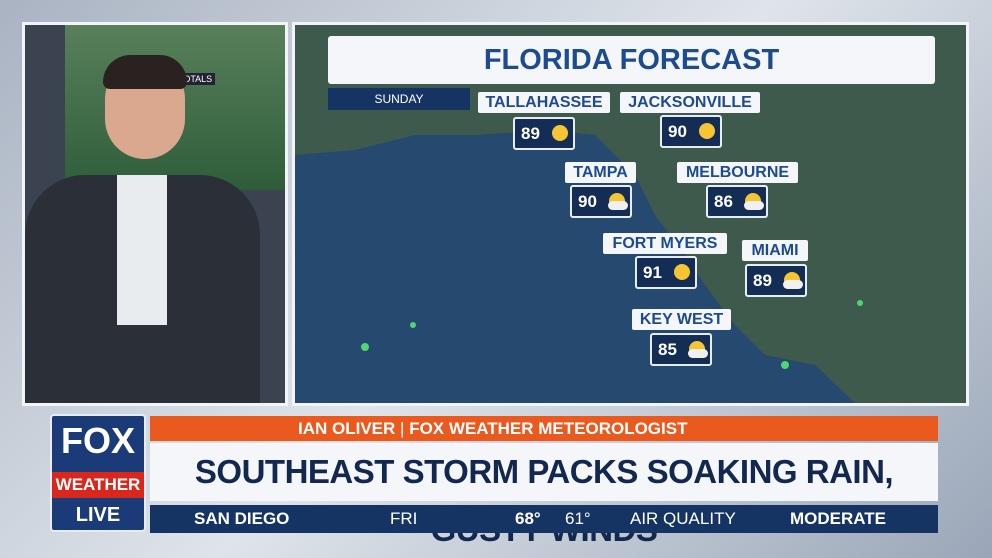  Describe the element at coordinates (142, 250) in the screenshot. I see `presenter-shirt` at that location.